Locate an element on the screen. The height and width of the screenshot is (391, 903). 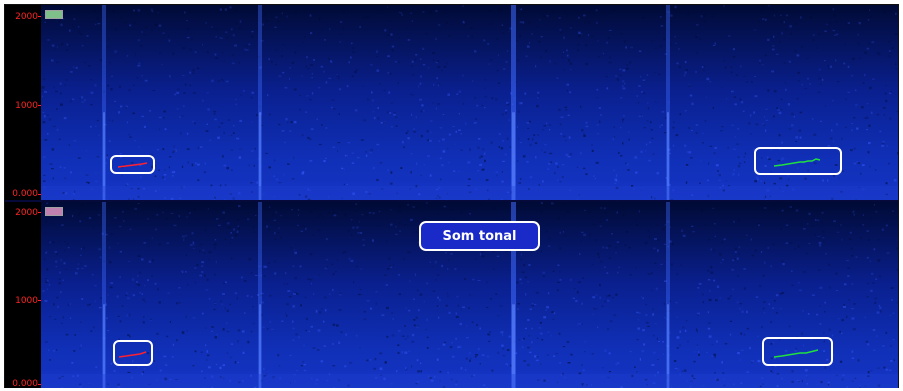
annotation-box-top-right is located at coordinates (798, 161).